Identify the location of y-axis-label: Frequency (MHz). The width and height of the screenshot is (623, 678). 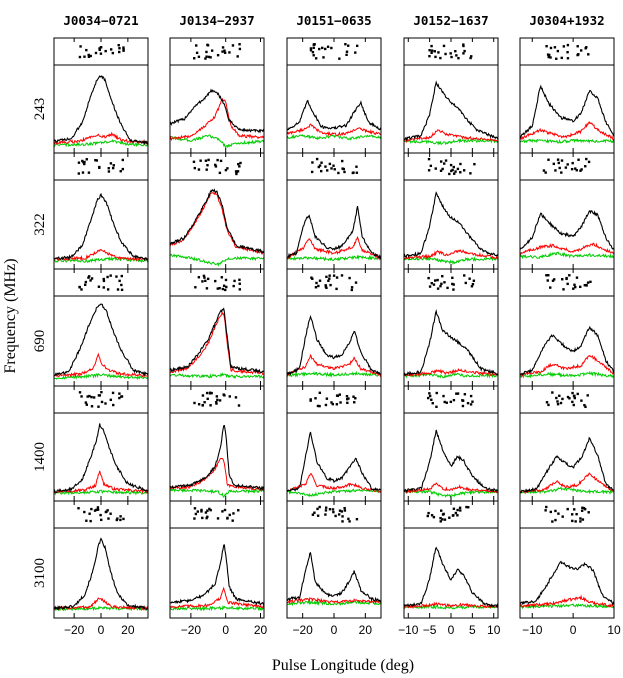
(10, 315).